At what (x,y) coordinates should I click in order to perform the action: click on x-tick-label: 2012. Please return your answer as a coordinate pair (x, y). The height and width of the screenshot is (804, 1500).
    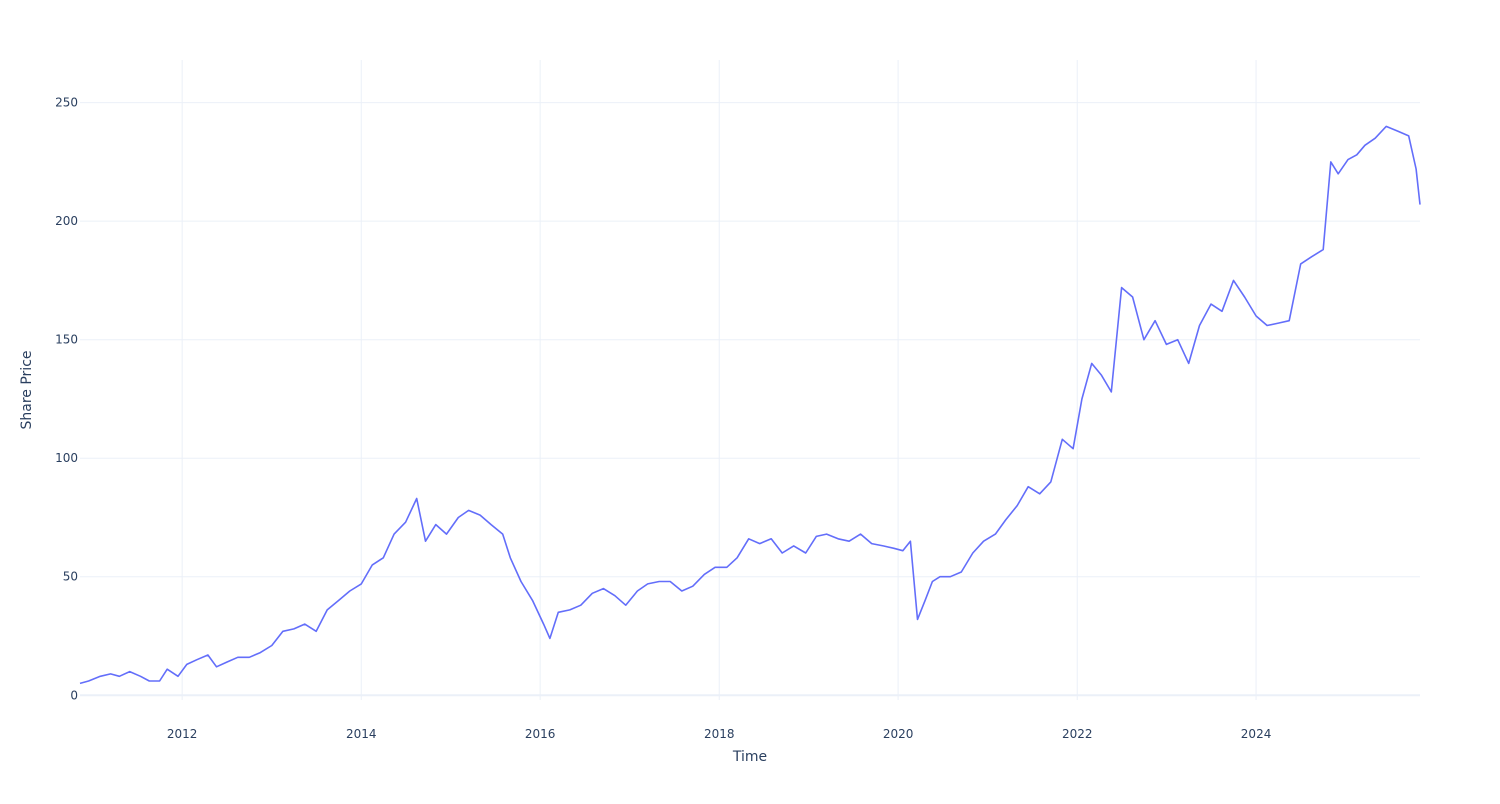
    Looking at the image, I should click on (182, 734).